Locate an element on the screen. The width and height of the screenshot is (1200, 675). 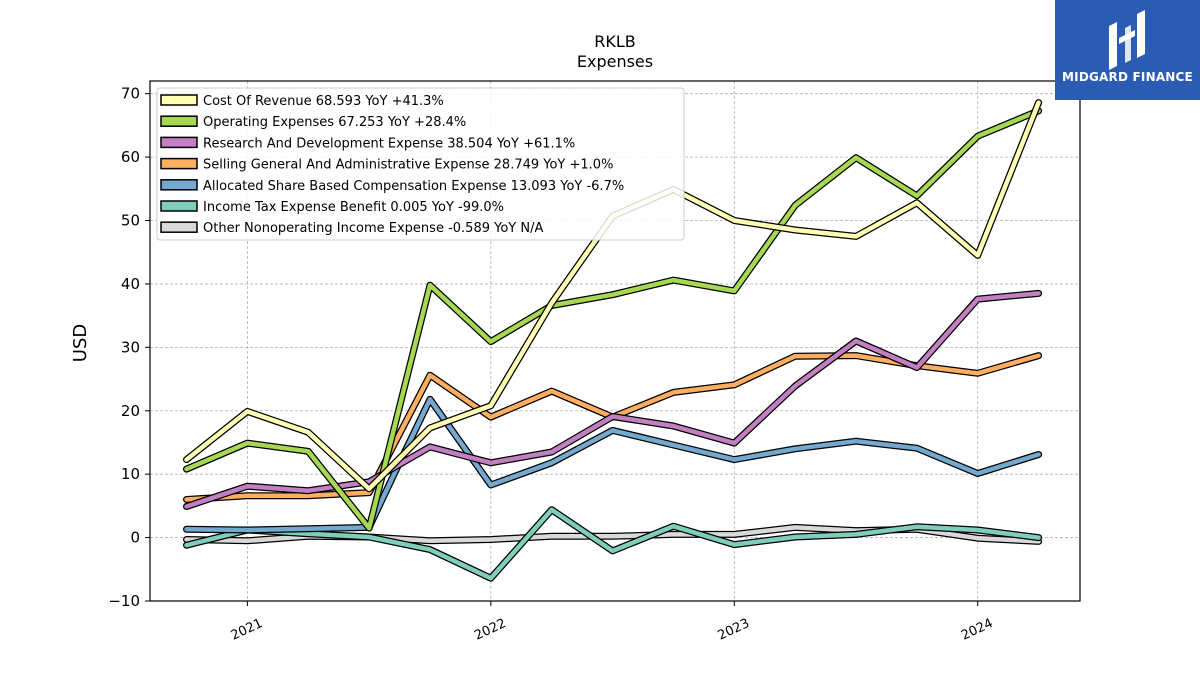
x-tick-label: 2024 is located at coordinates (977, 630).